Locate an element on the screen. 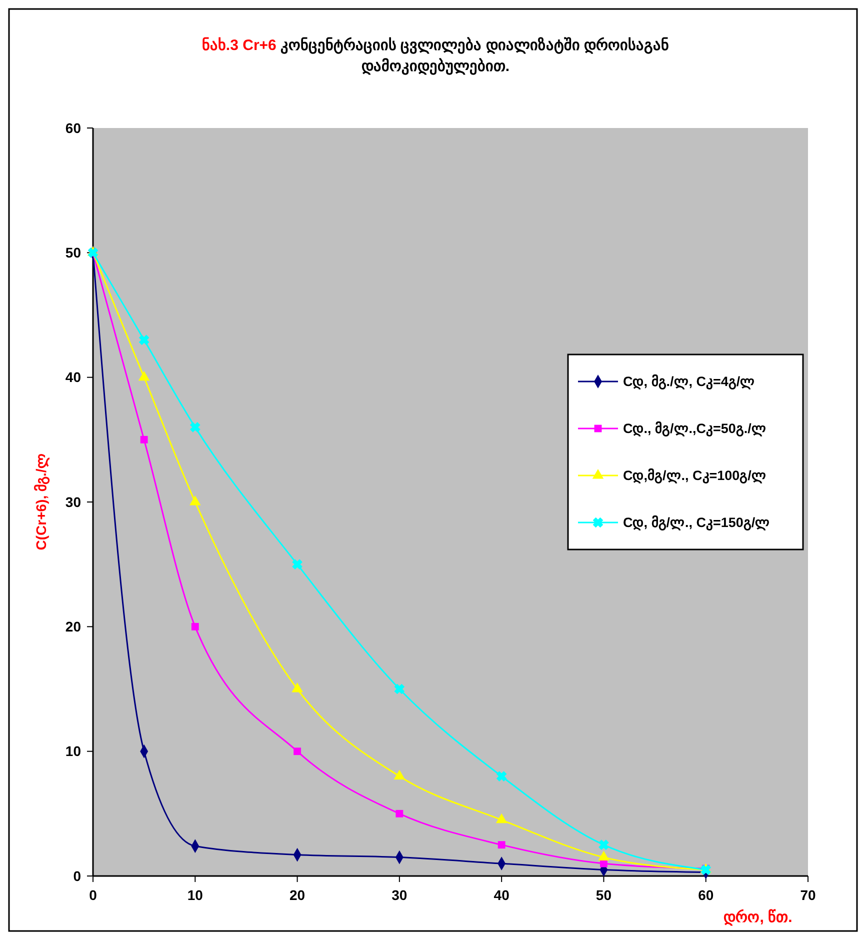 This screenshot has width=866, height=940. x-tick-label: 60 is located at coordinates (706, 895).